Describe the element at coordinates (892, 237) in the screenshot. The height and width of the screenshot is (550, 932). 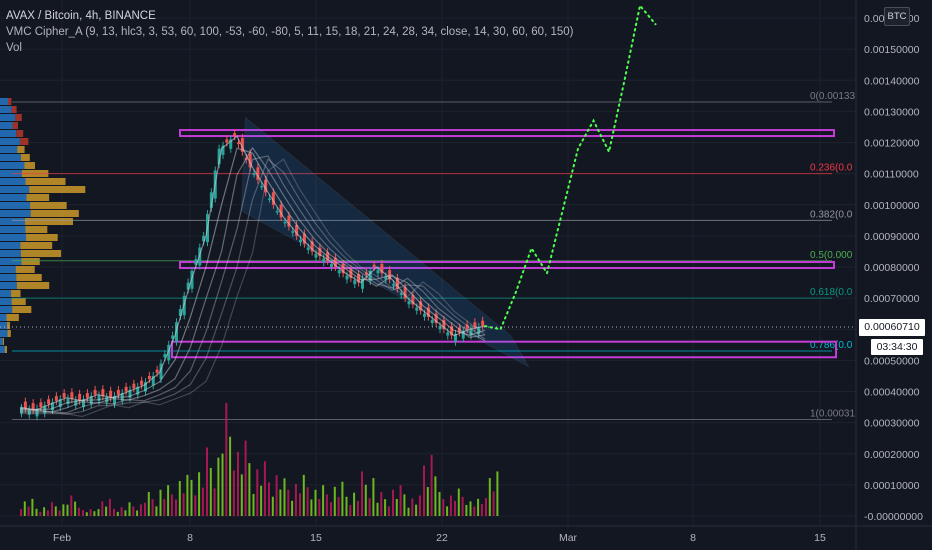
I see `y-tick-label: 0.00090000` at that location.